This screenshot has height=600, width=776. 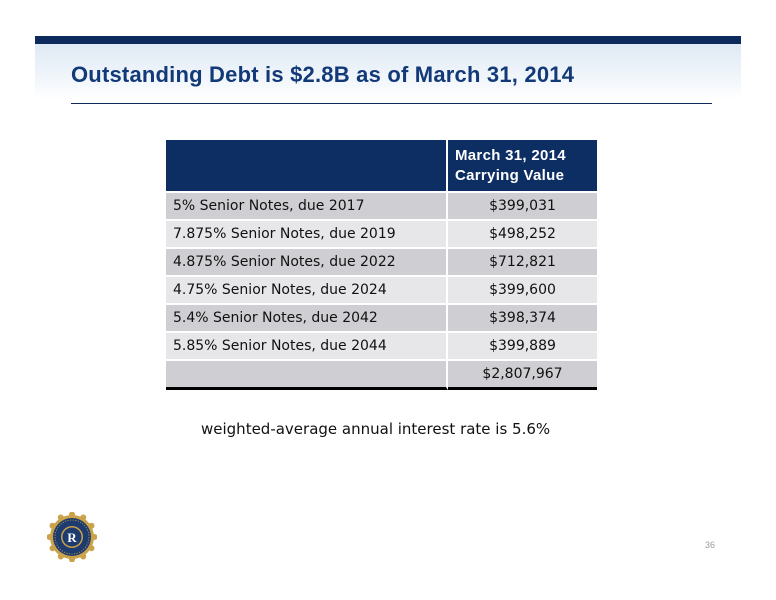 What do you see at coordinates (391, 103) in the screenshot?
I see `title-divider` at bounding box center [391, 103].